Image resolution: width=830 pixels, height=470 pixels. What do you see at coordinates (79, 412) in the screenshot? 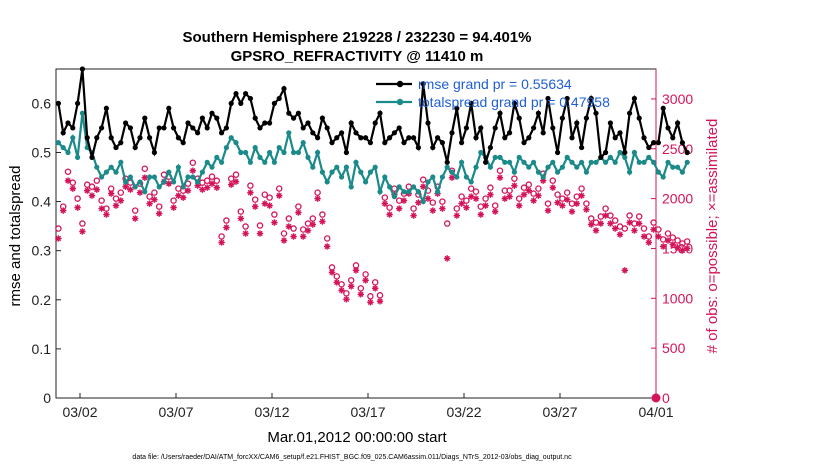
I see `x-tick-label: 03/02` at bounding box center [79, 412].